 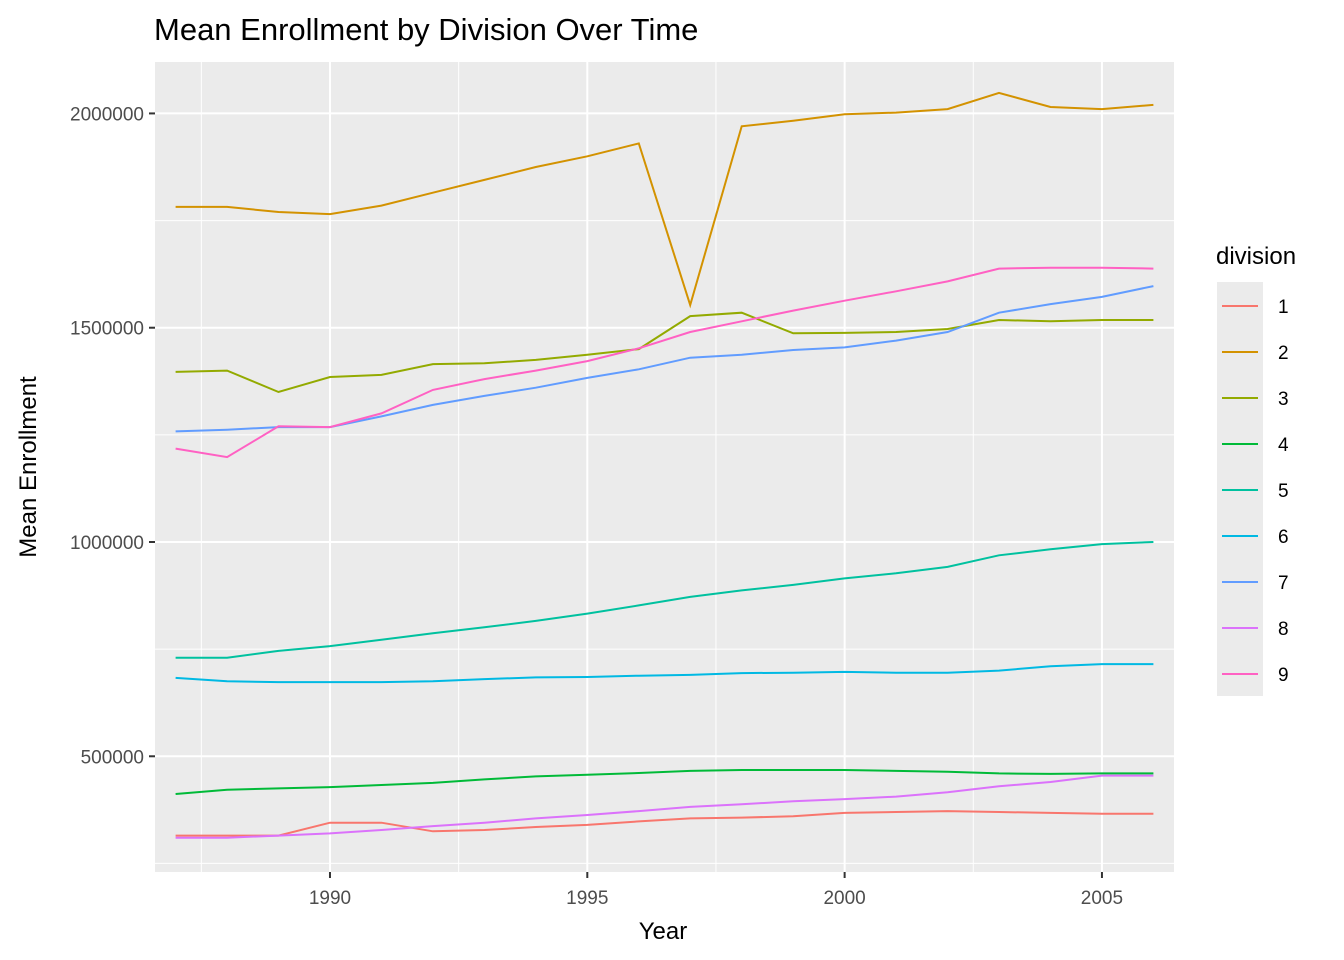 I want to click on y-tick-label: 2000000, so click(x=107, y=114).